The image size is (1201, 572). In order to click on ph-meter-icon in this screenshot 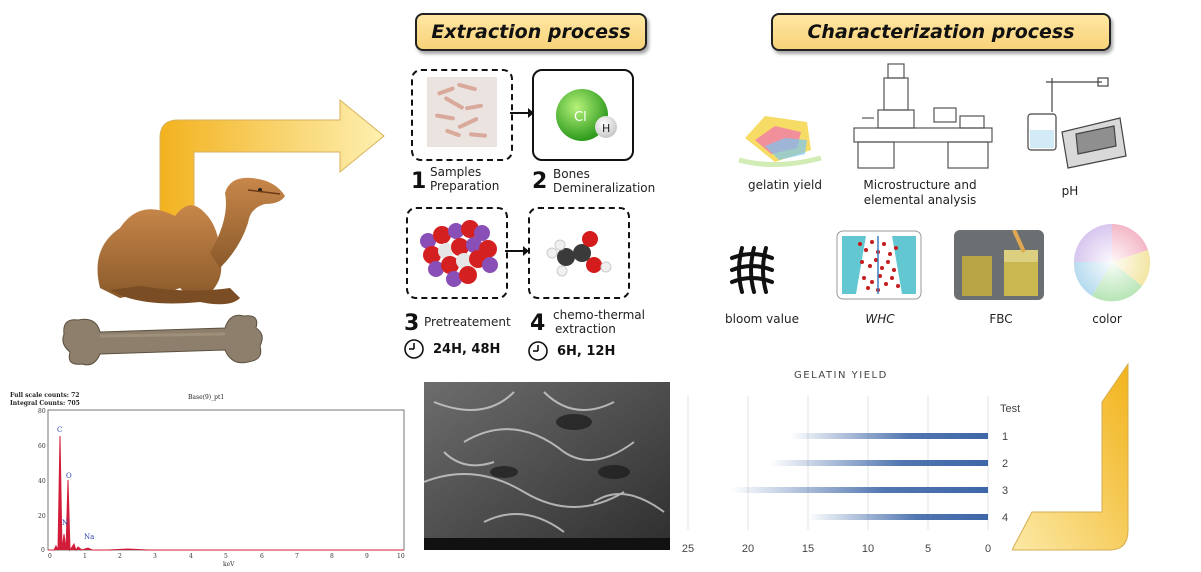, I will do `click(1077, 123)`.